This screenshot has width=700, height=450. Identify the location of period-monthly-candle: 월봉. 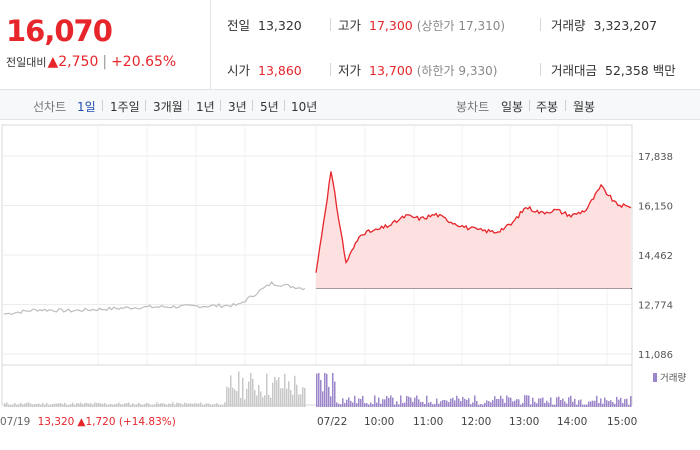
(584, 107).